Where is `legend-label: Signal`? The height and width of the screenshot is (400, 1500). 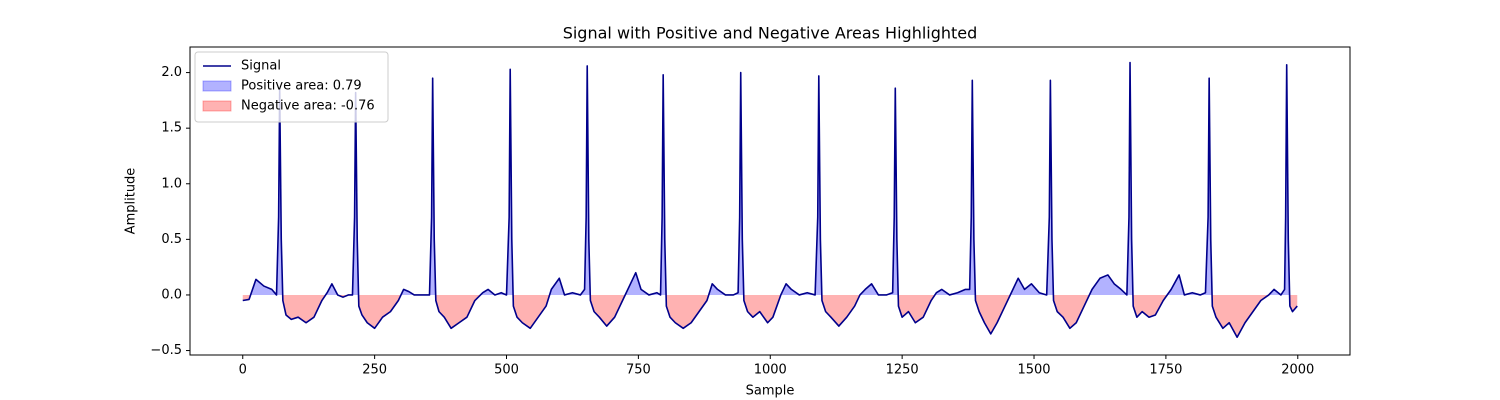
legend-label: Signal is located at coordinates (261, 66).